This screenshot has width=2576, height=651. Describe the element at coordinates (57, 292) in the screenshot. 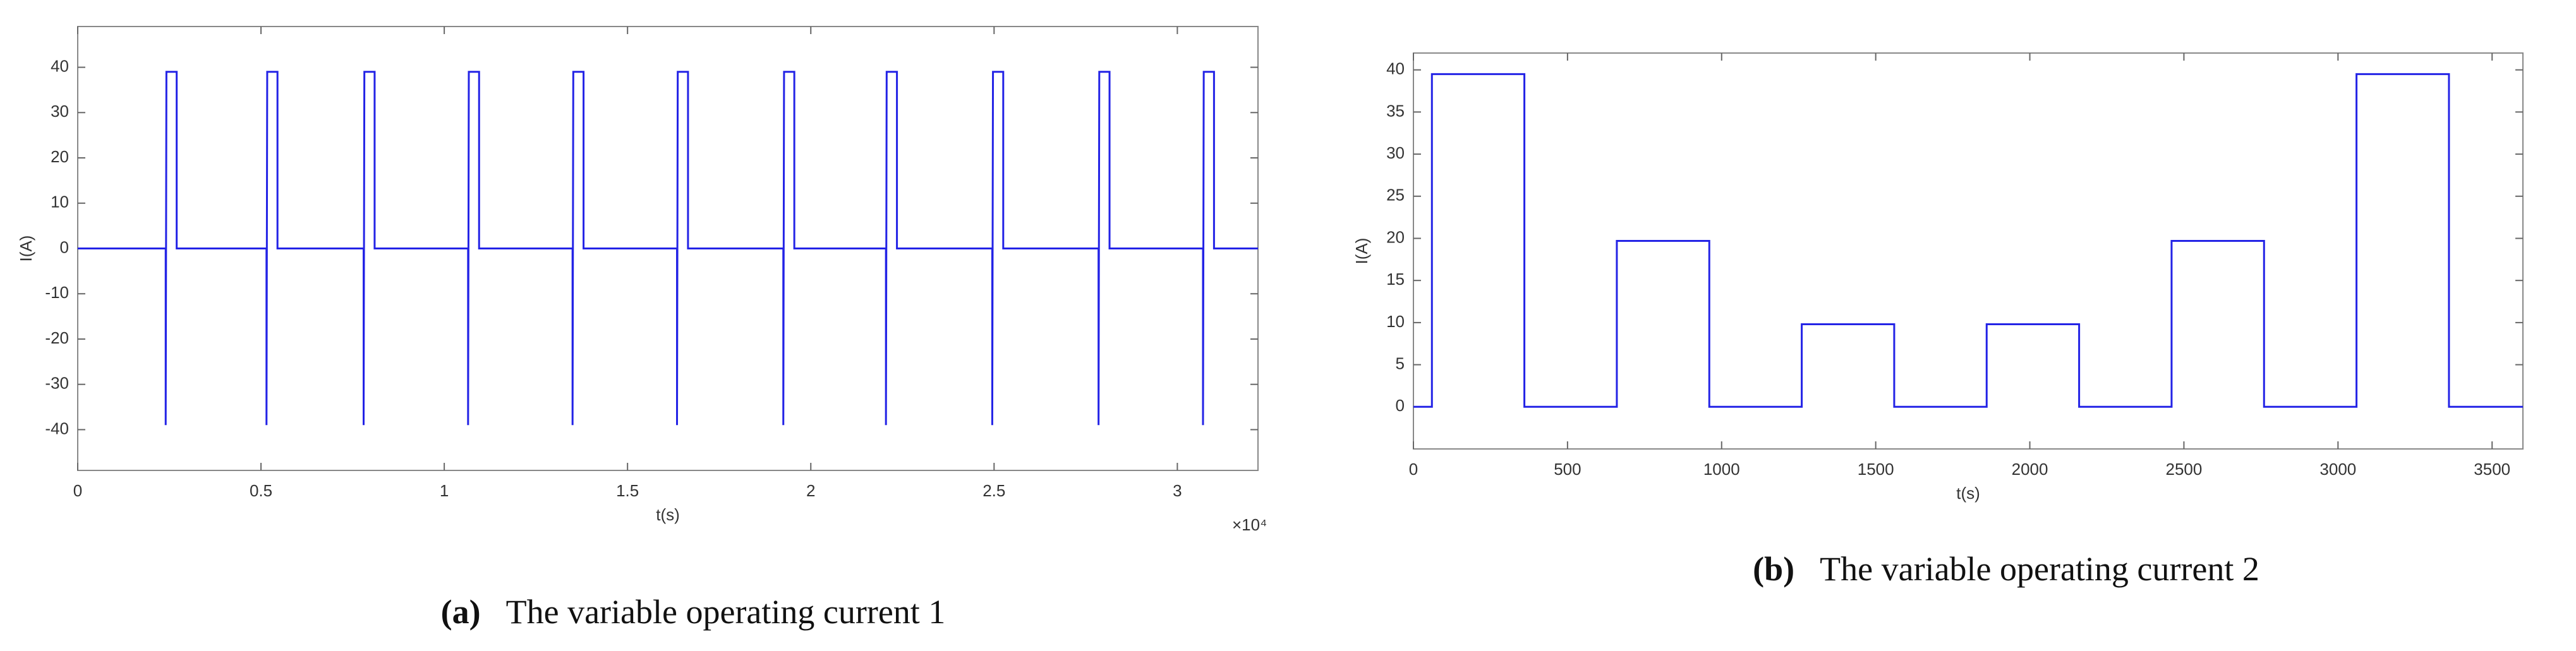

I see `y-tick-label: -10` at that location.